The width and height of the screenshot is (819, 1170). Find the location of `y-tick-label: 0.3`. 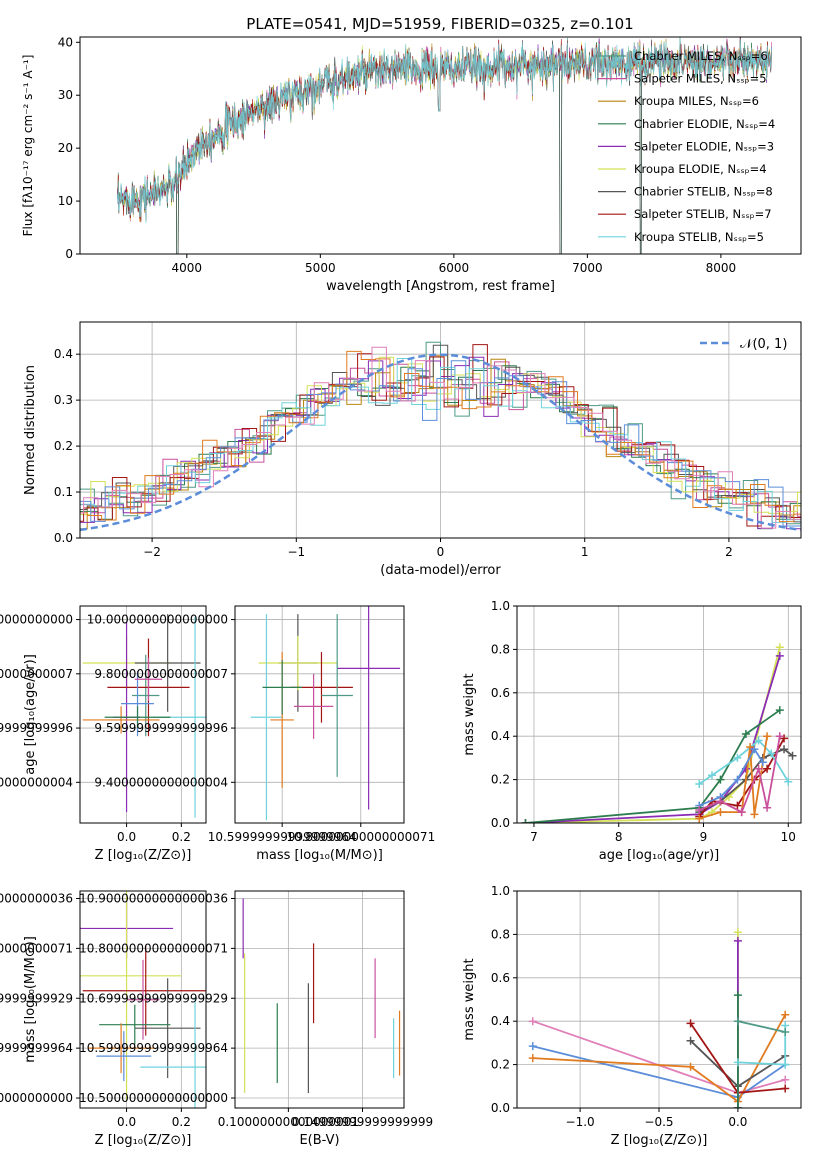

y-tick-label: 0.3 is located at coordinates (63, 400).